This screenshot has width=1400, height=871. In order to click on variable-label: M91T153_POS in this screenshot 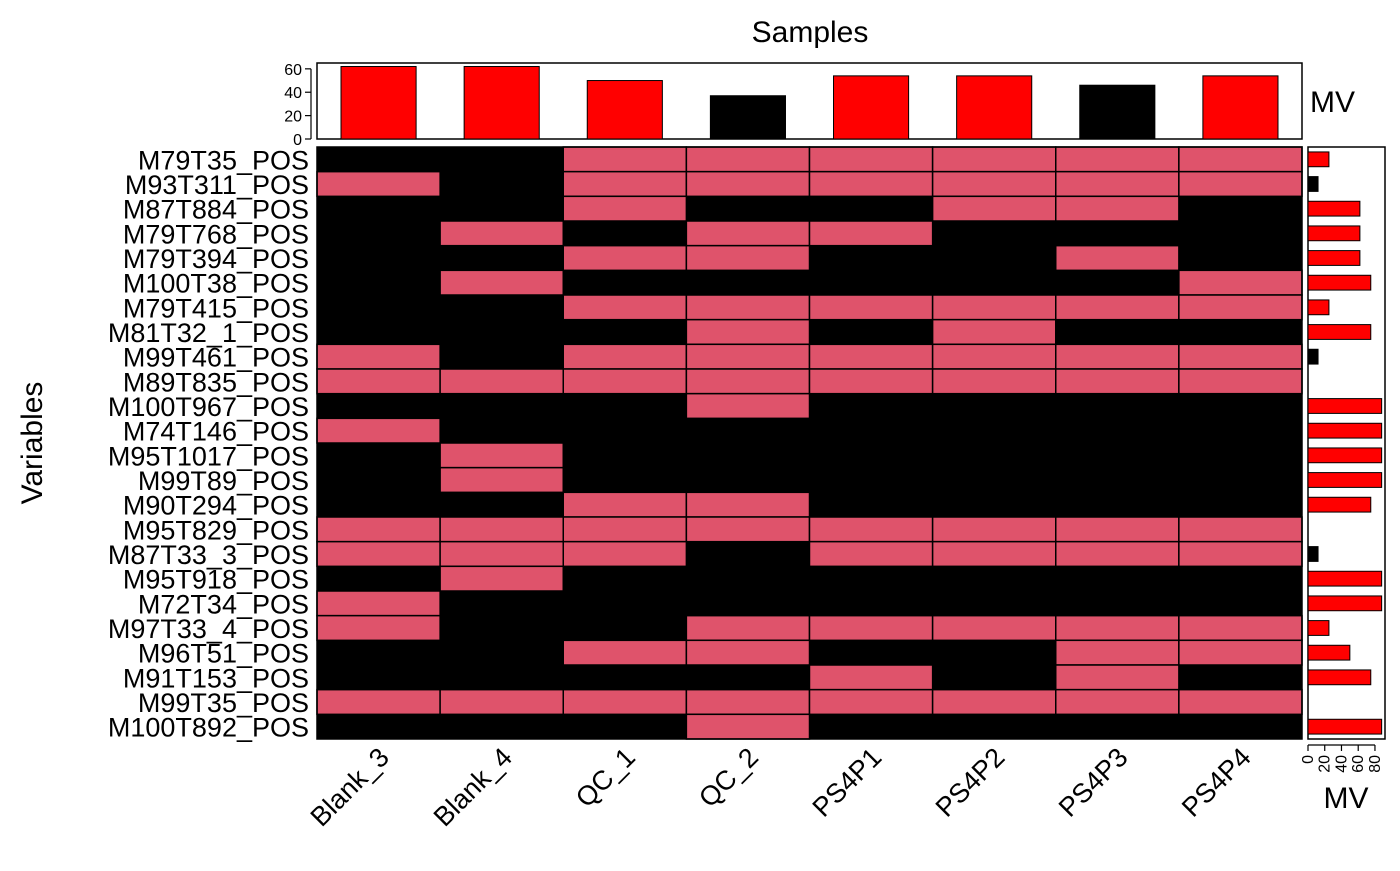, I will do `click(216, 678)`.